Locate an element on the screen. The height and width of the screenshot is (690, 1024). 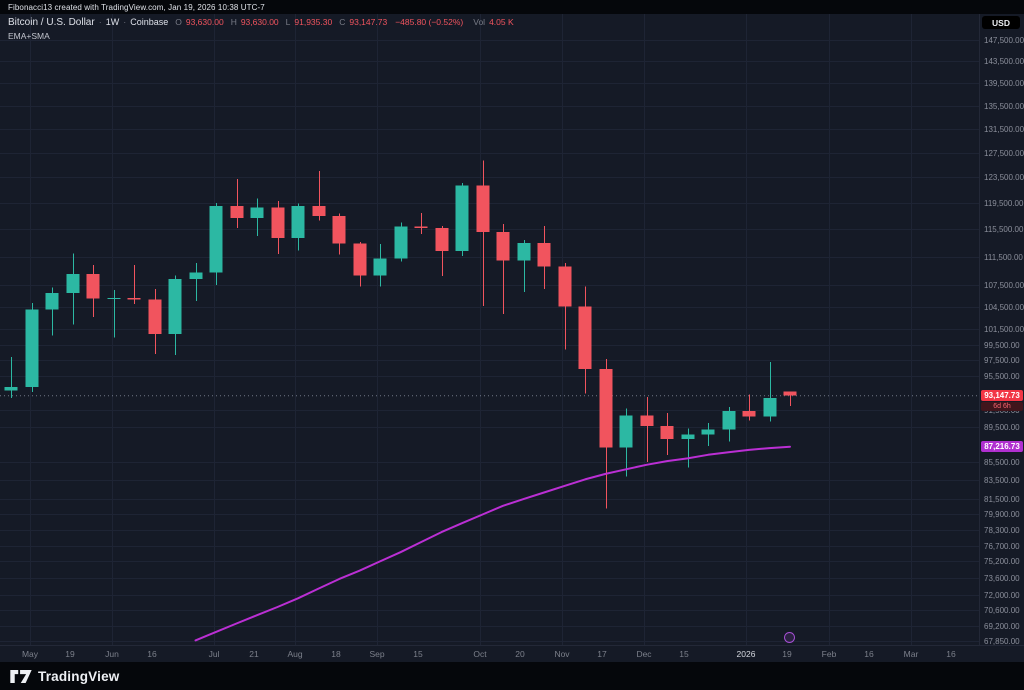
price-tick-label: 147,500.00 is located at coordinates (1004, 40).